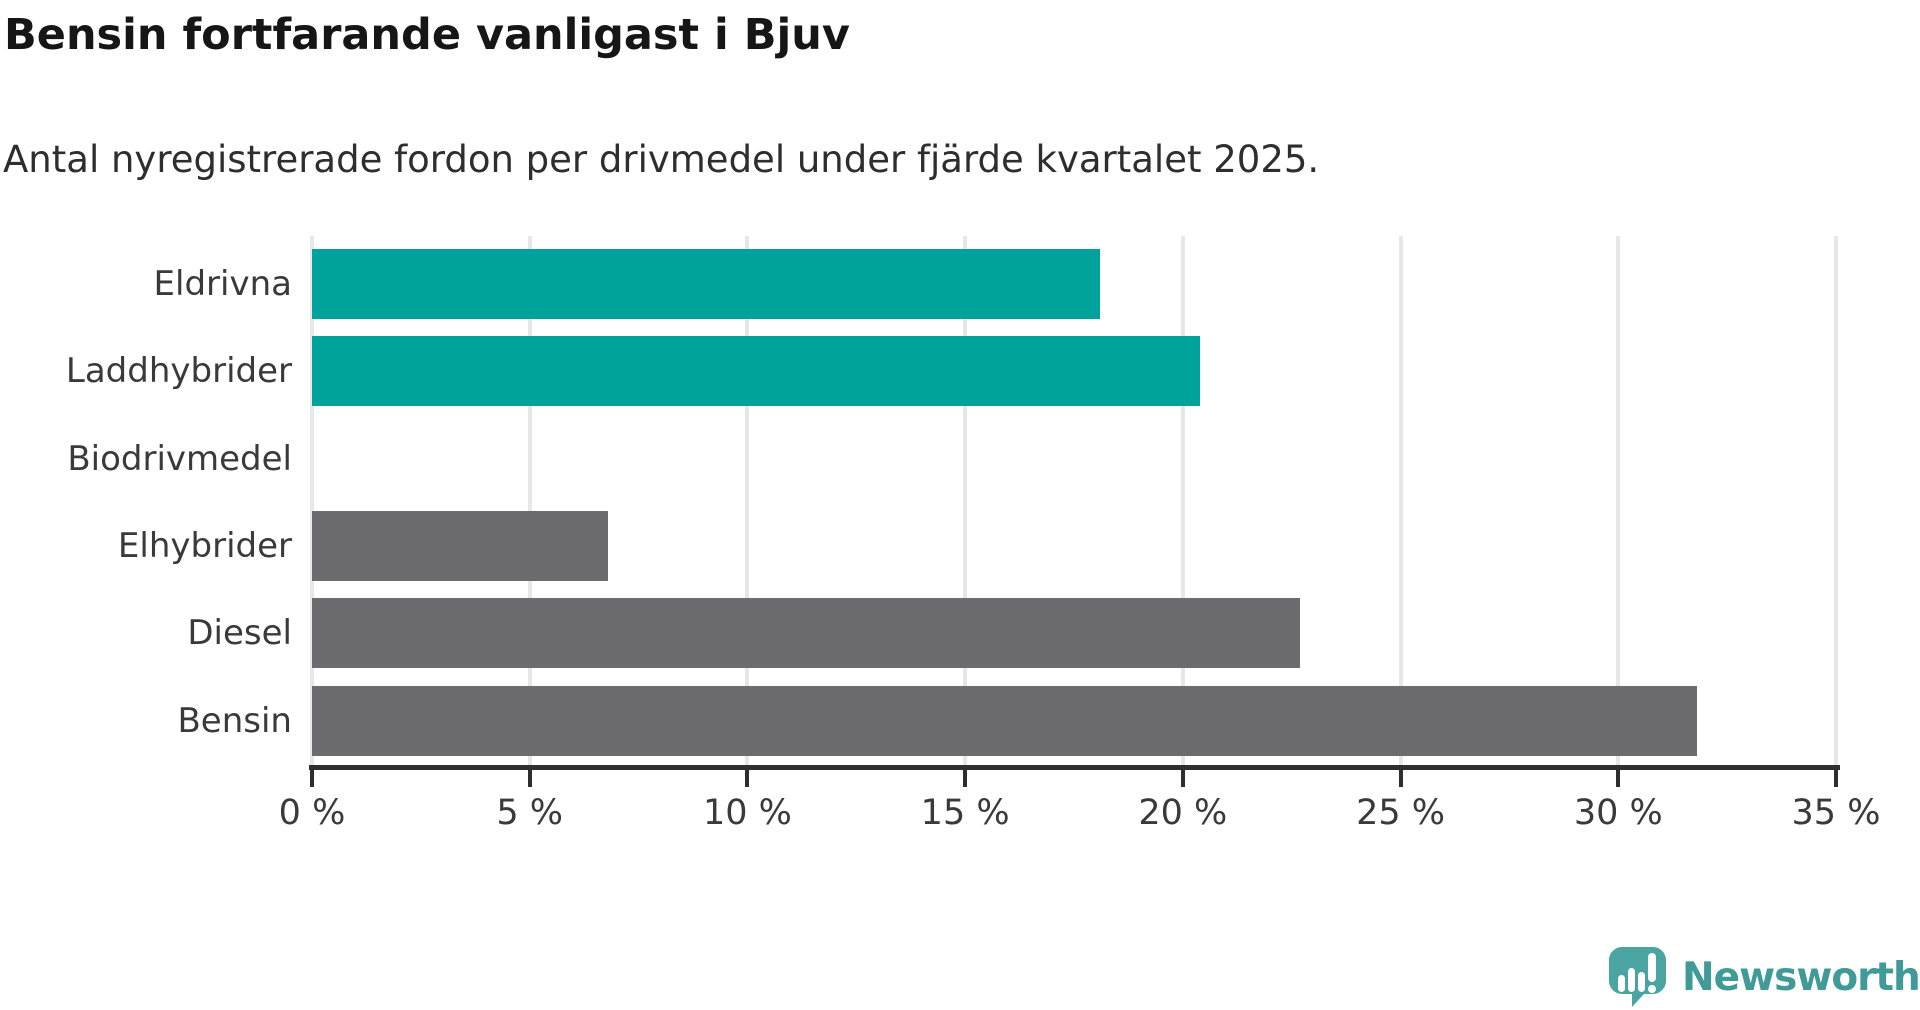  Describe the element at coordinates (1652, 967) in the screenshot. I see `logo-exclamation-bar` at that location.